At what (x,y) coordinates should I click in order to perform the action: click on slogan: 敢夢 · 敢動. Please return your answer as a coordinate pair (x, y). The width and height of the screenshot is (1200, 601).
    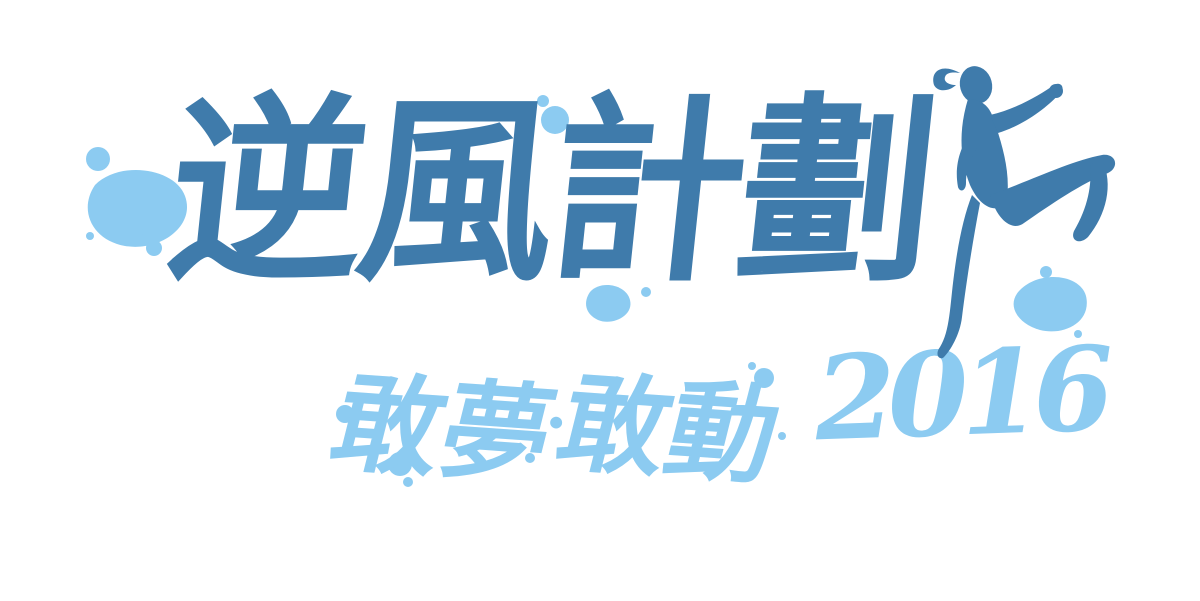
    Looking at the image, I should click on (557, 430).